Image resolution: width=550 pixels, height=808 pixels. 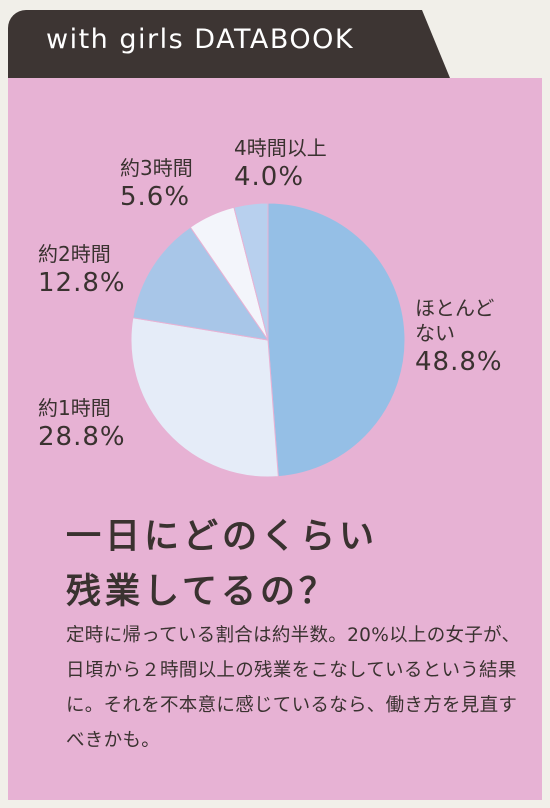 I want to click on slice-value: 4.0%, so click(x=269, y=177).